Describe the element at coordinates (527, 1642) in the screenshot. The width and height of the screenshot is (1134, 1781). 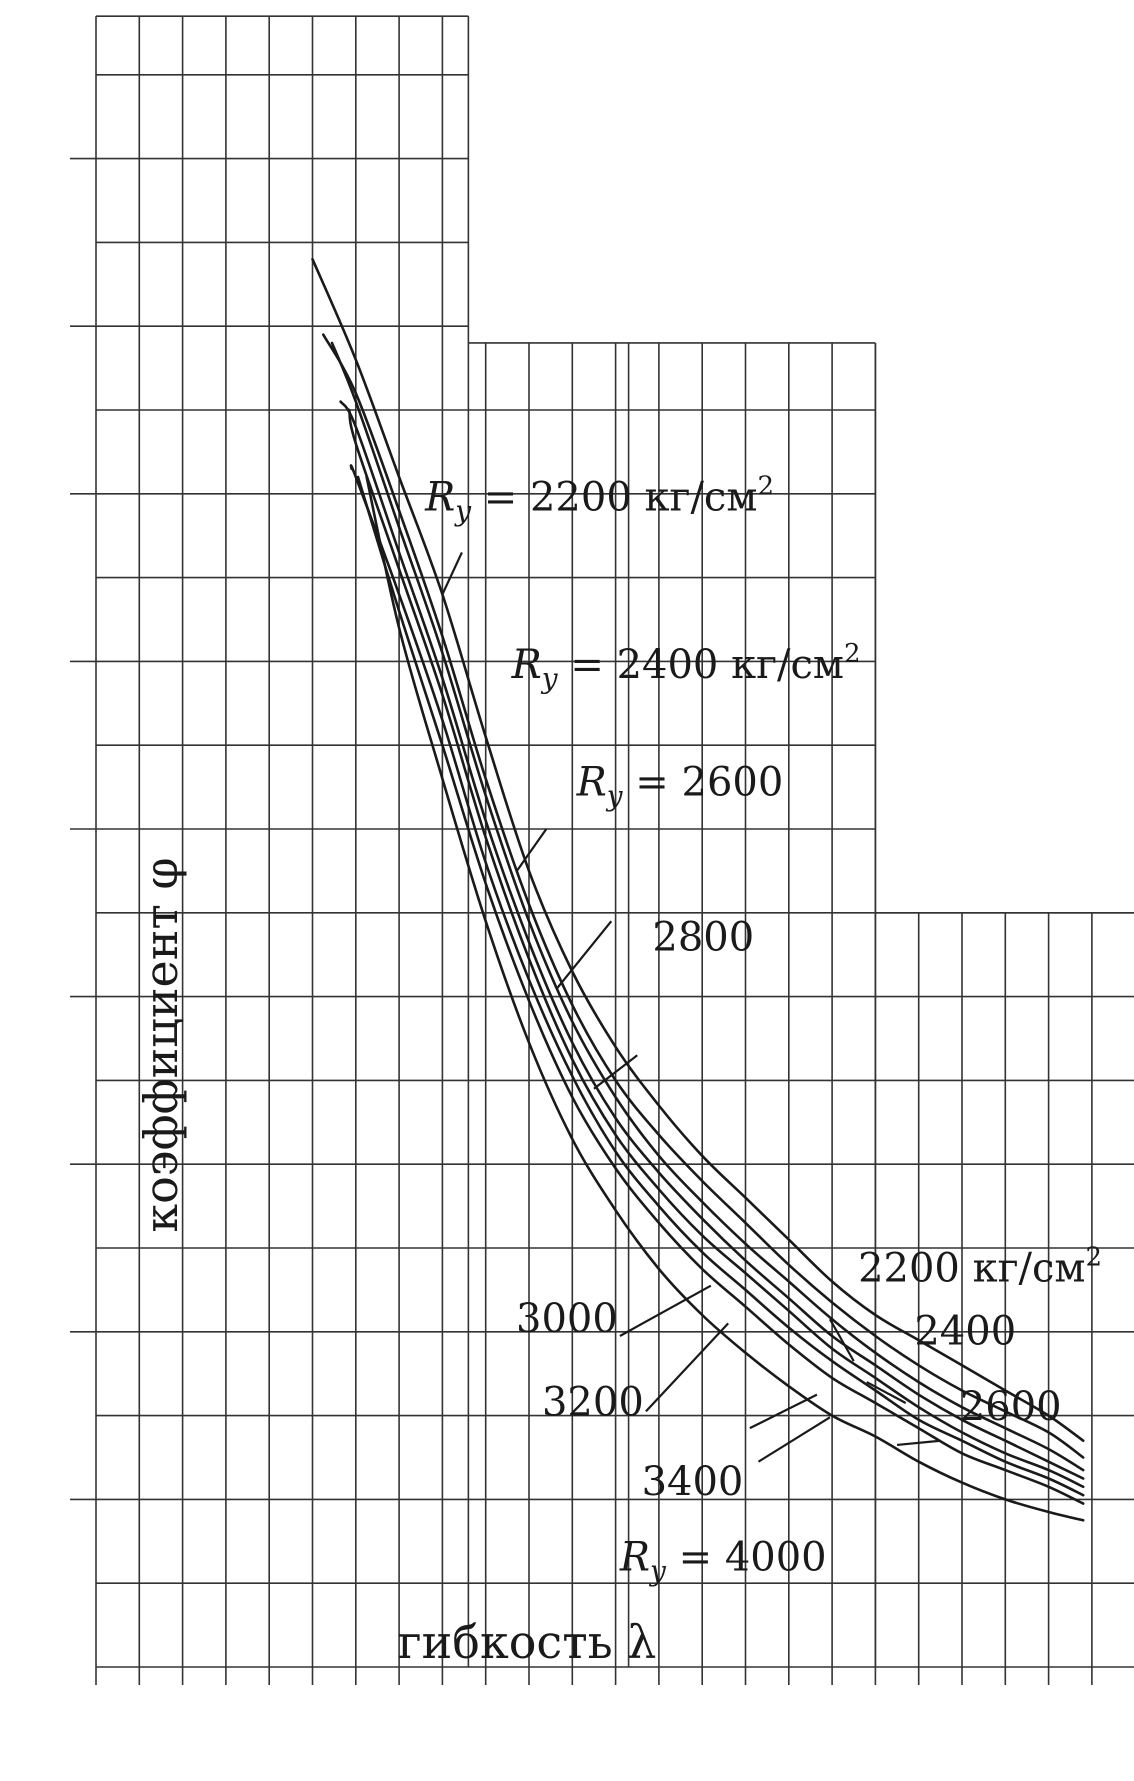
I see `x-axis-title: гибкость λ` at that location.